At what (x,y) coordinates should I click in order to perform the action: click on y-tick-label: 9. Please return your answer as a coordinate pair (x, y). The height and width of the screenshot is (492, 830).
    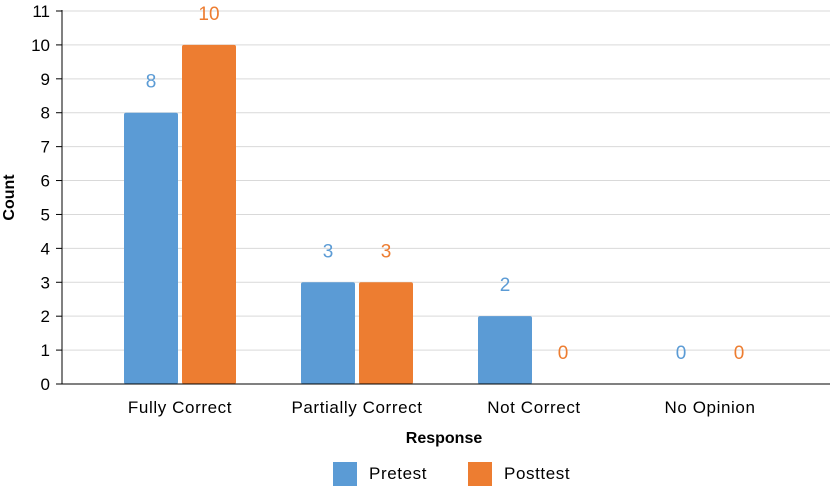
    Looking at the image, I should click on (45, 79).